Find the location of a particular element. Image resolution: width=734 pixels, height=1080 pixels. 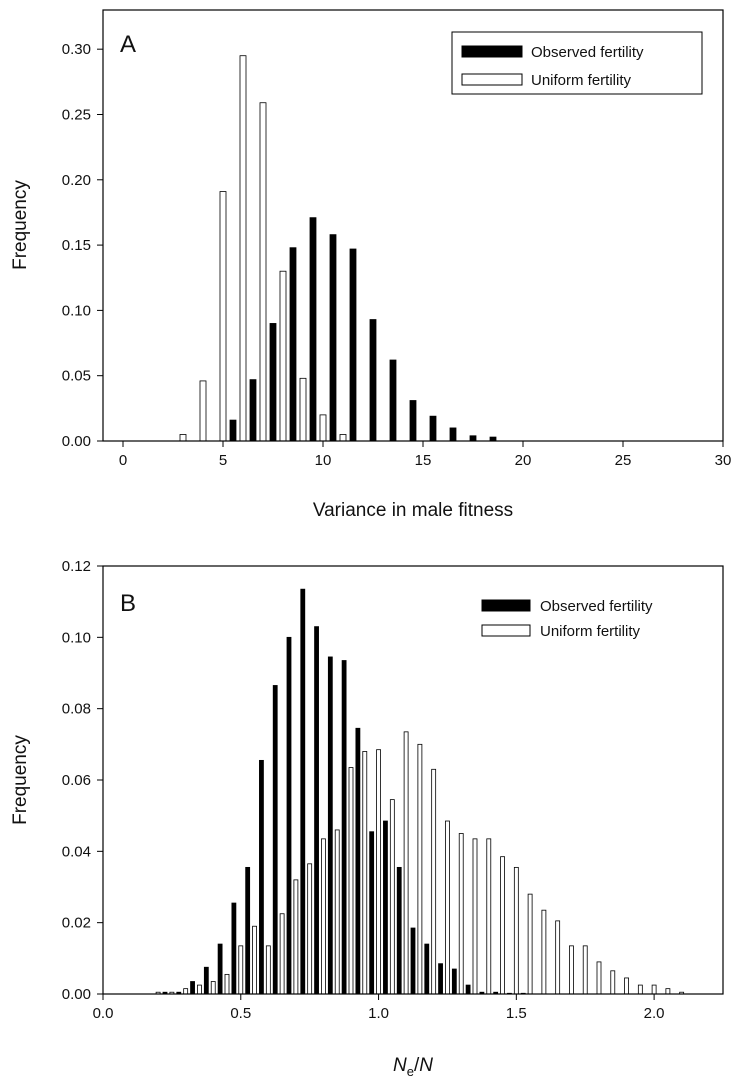

x-axis-title: Ne/N is located at coordinates (413, 1067).